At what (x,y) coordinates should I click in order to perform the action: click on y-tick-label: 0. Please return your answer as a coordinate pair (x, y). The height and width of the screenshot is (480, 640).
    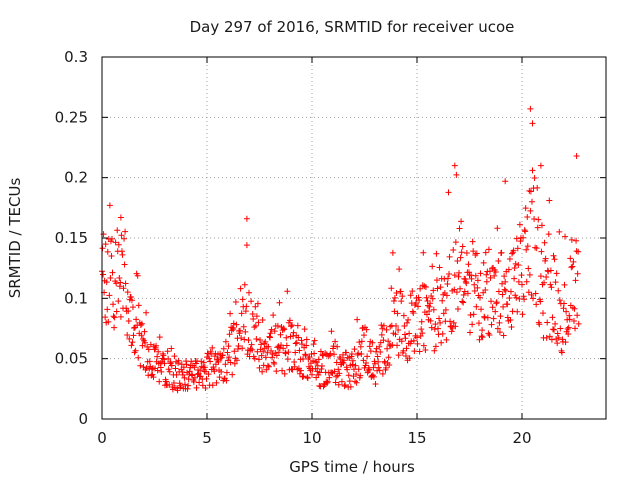
    Looking at the image, I should click on (83, 419).